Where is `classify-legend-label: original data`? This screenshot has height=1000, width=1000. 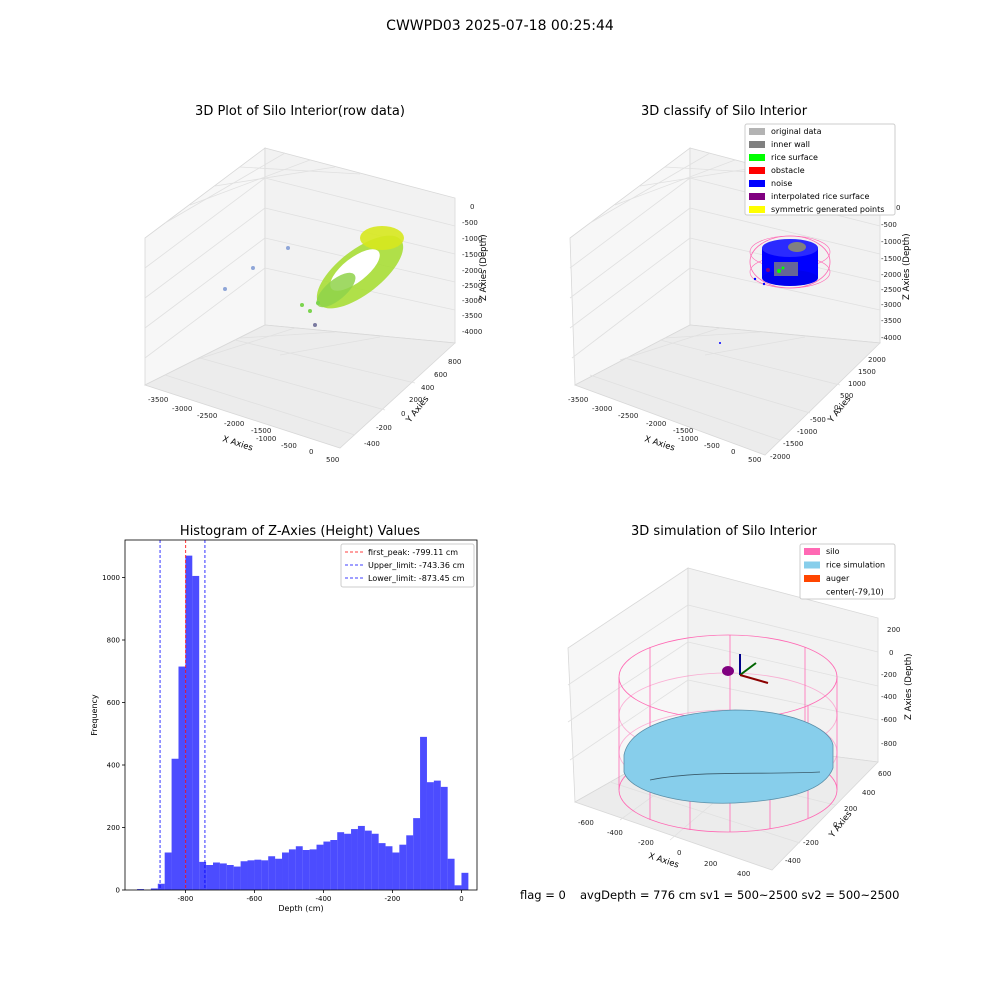 classify-legend-label: original data is located at coordinates (796, 131).